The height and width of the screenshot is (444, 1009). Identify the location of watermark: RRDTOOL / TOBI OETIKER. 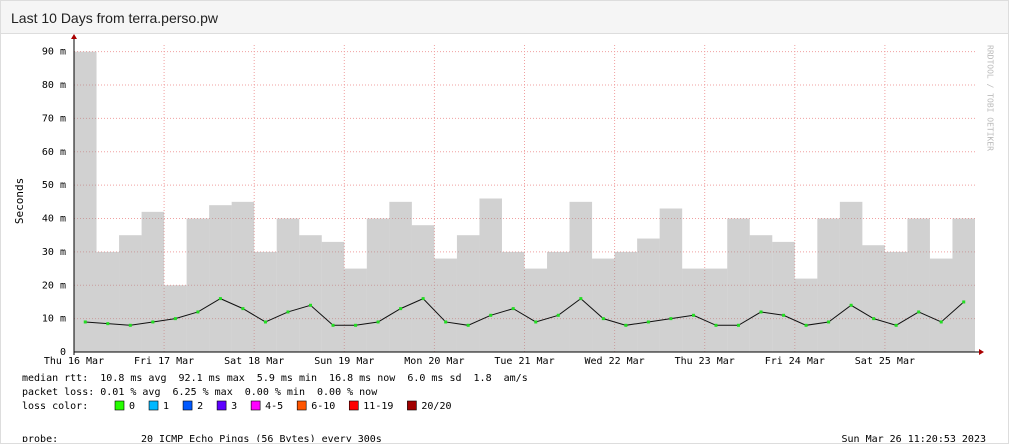
(990, 98).